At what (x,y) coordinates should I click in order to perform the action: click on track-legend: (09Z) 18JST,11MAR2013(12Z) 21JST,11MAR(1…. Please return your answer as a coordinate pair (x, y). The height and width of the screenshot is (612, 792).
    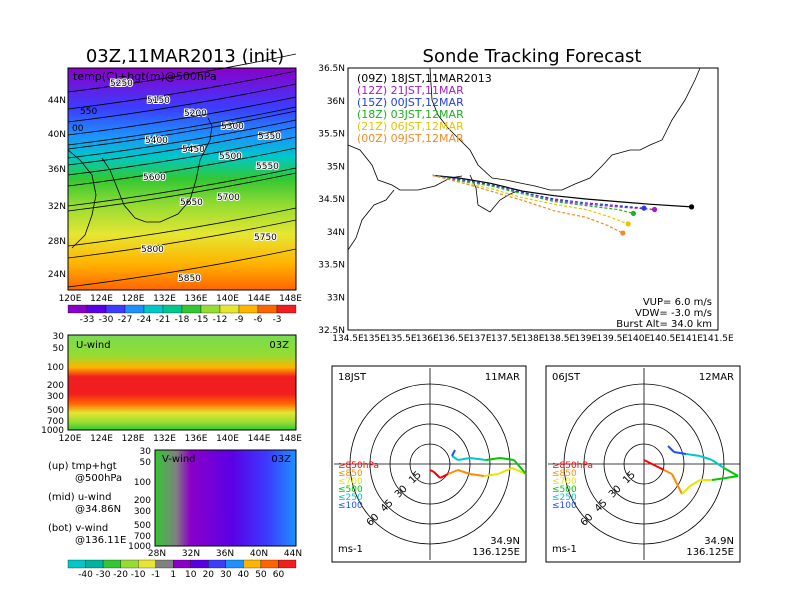
    Looking at the image, I should click on (424, 108).